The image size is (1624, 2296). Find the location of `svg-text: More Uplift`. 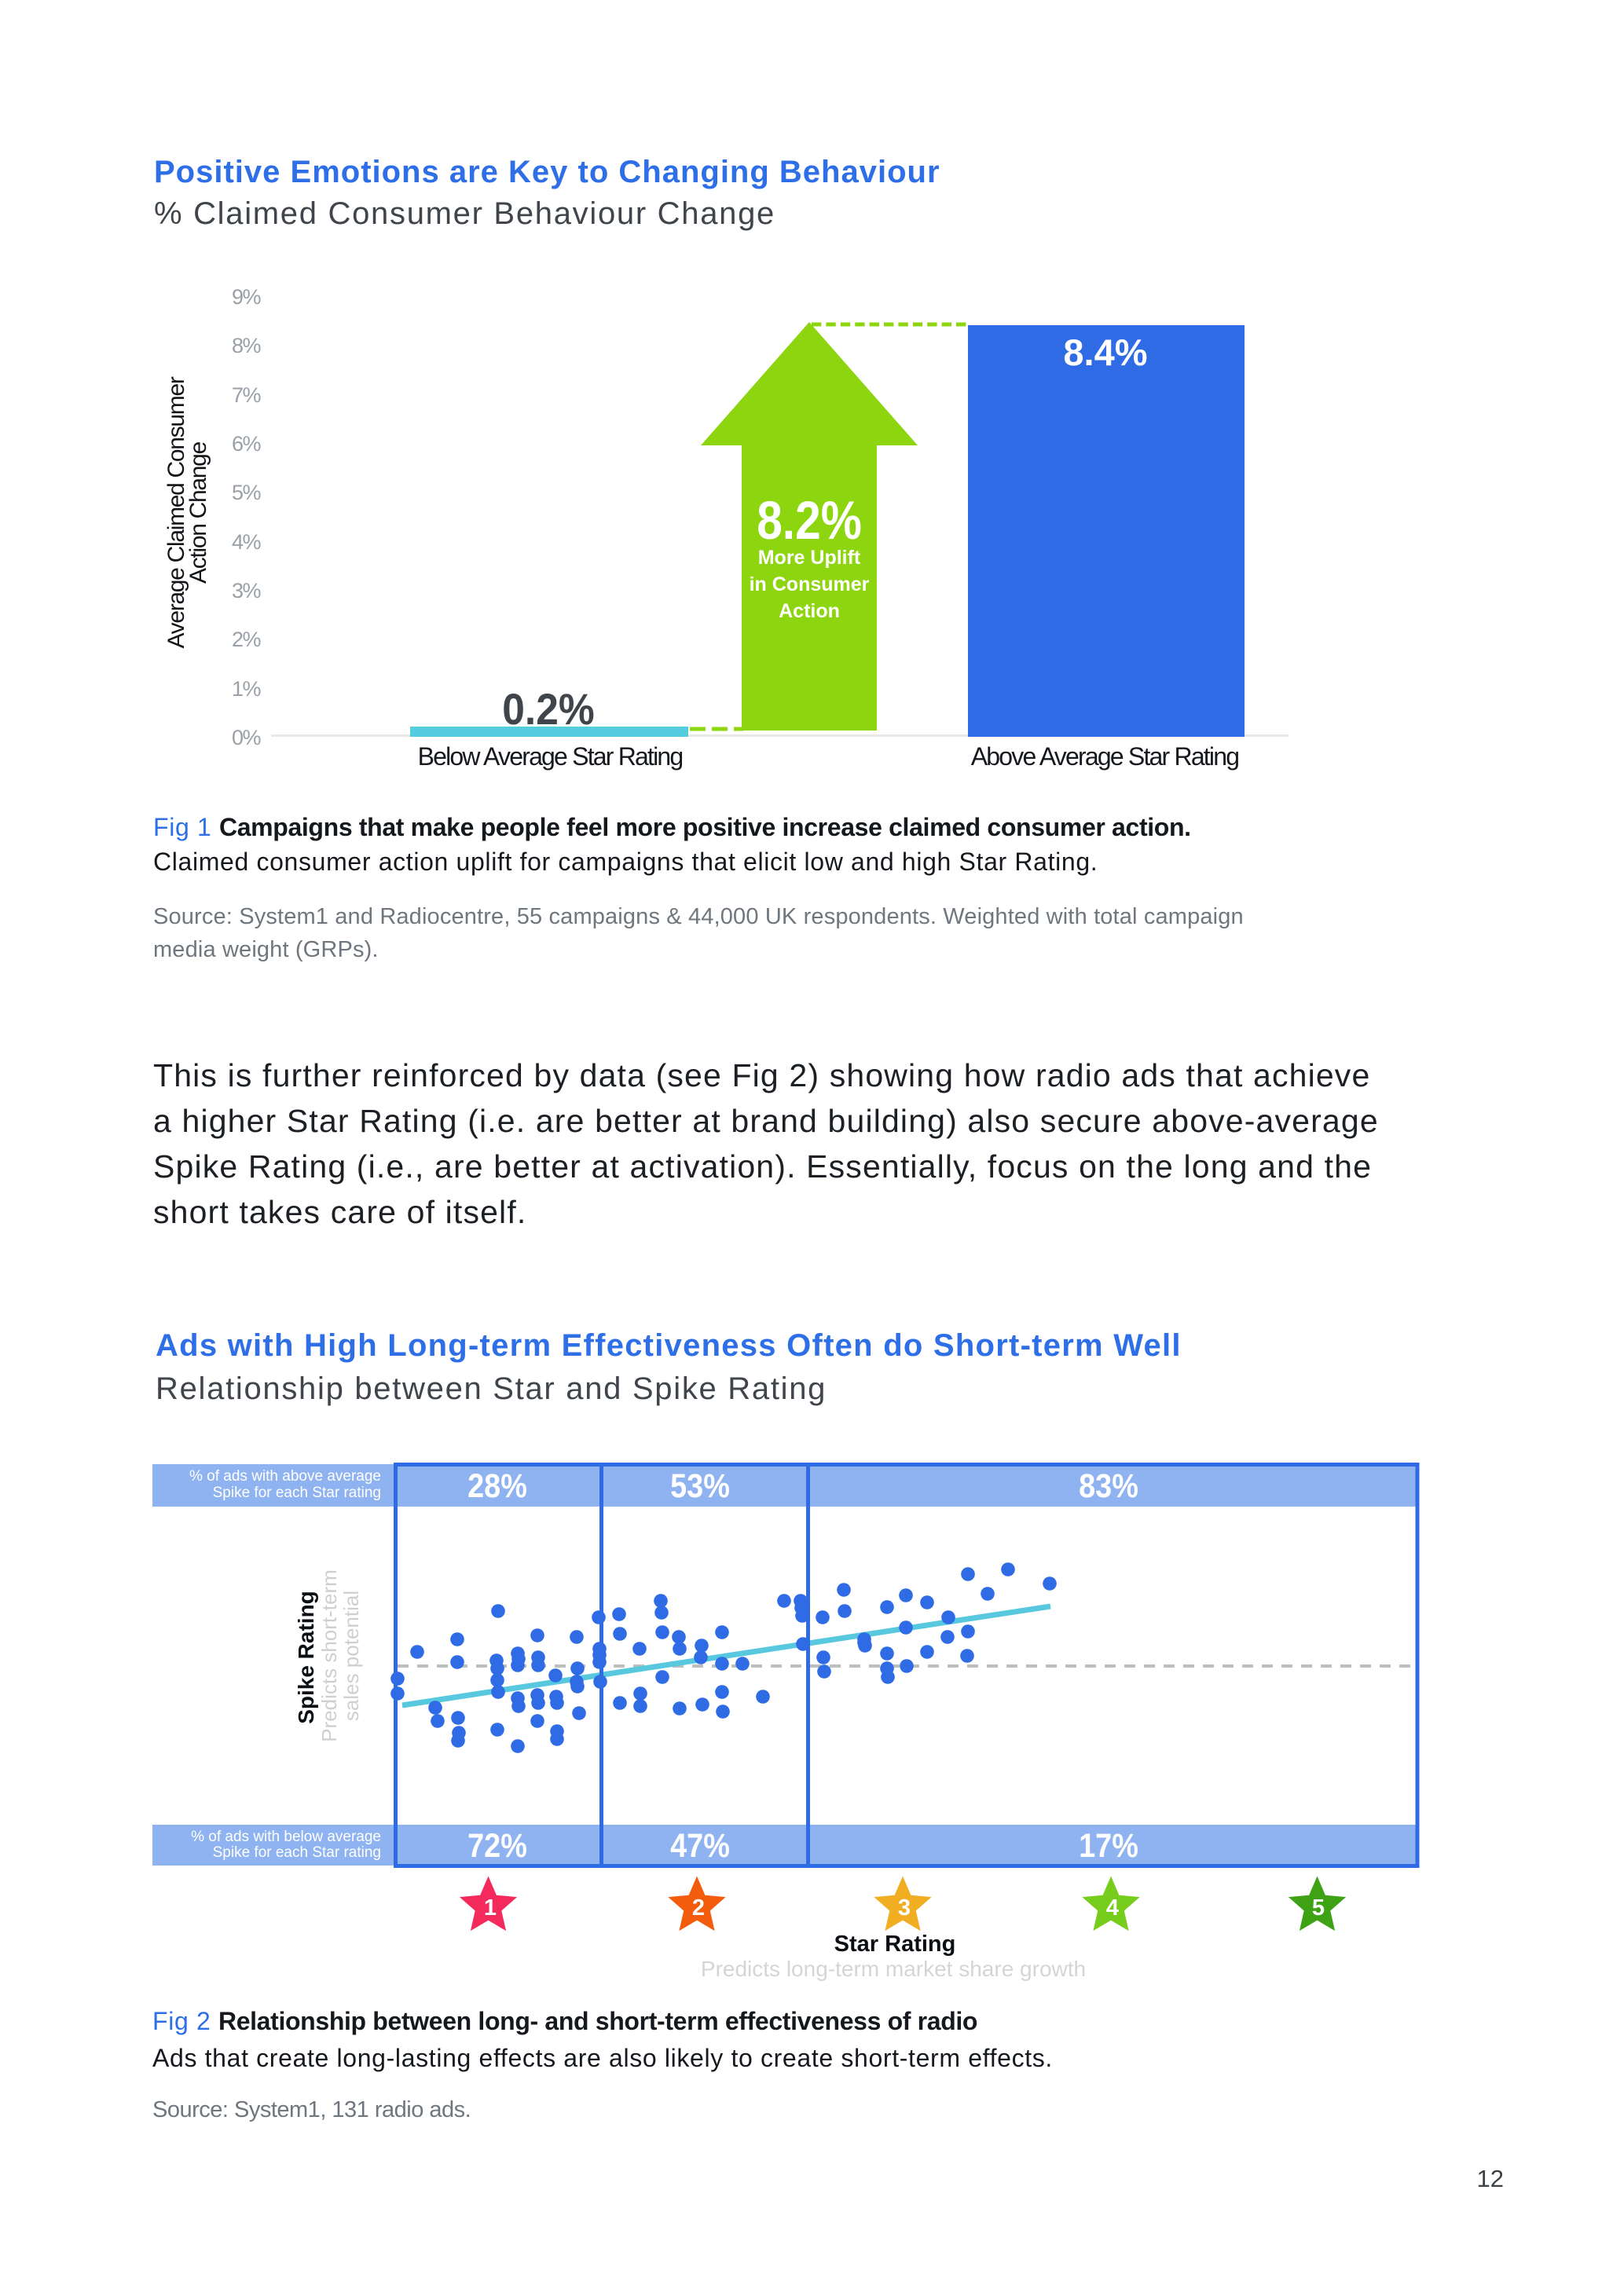

svg-text: More Uplift is located at coordinates (809, 558).